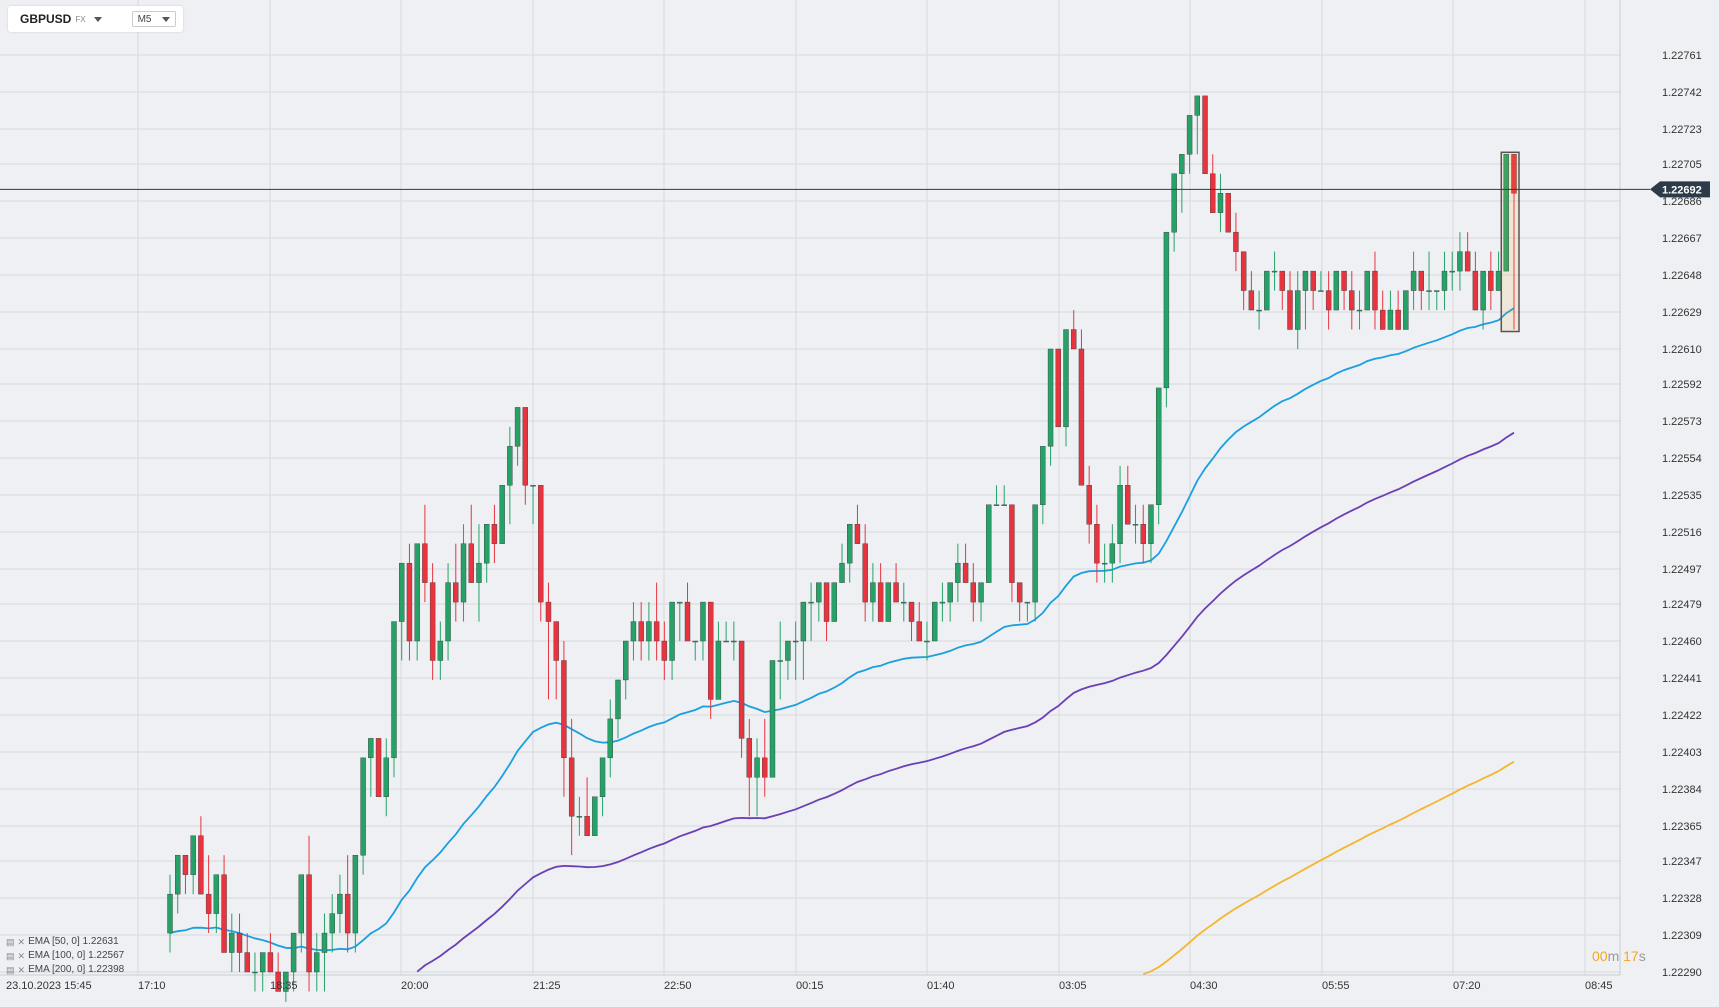 Image resolution: width=1719 pixels, height=1007 pixels. What do you see at coordinates (65, 970) in the screenshot?
I see `legend-item-ema200: ▤ ✕ EMA [200, 0] 1.22398` at bounding box center [65, 970].